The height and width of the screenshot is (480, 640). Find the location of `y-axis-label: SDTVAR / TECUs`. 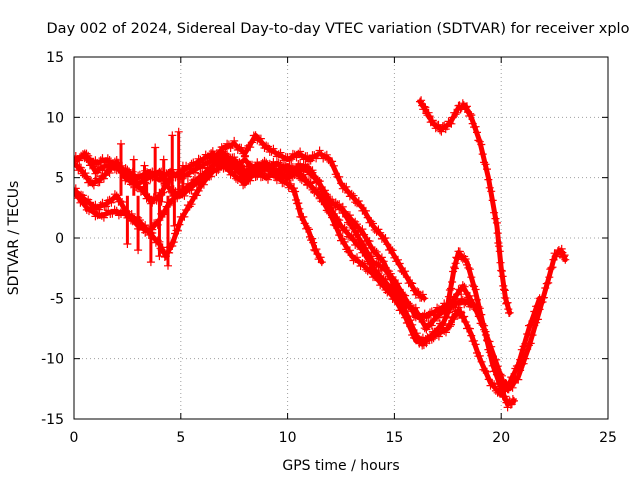

y-axis-label: SDTVAR / TECUs is located at coordinates (14, 238).